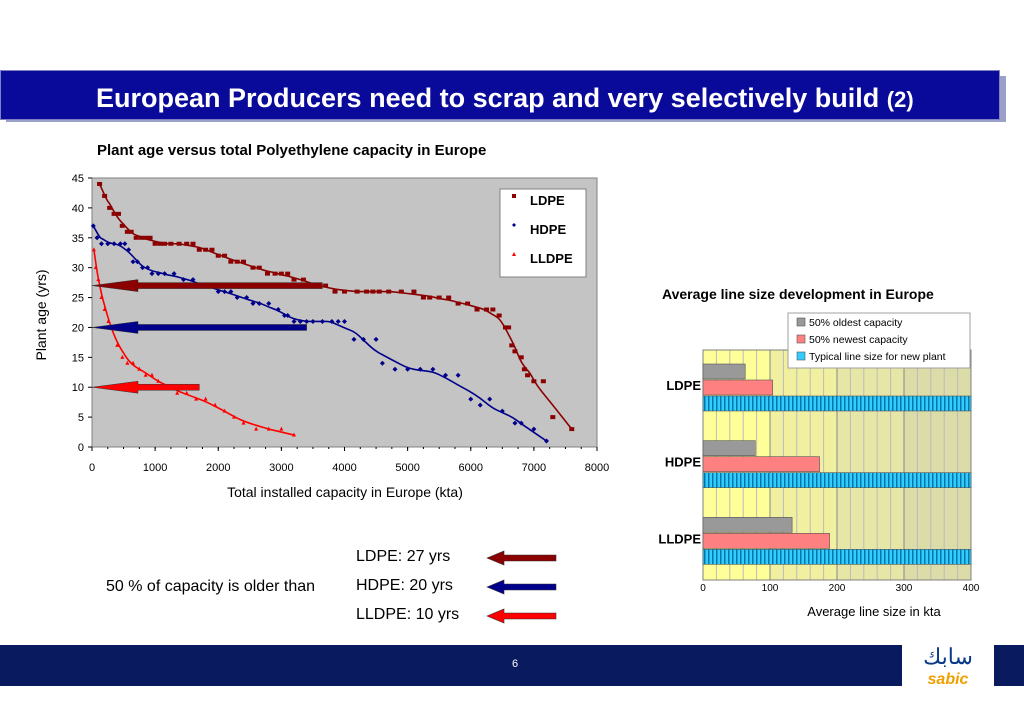 This screenshot has height=709, width=1024. What do you see at coordinates (948, 656) in the screenshot?
I see `logo-arabic: سابك` at bounding box center [948, 656].